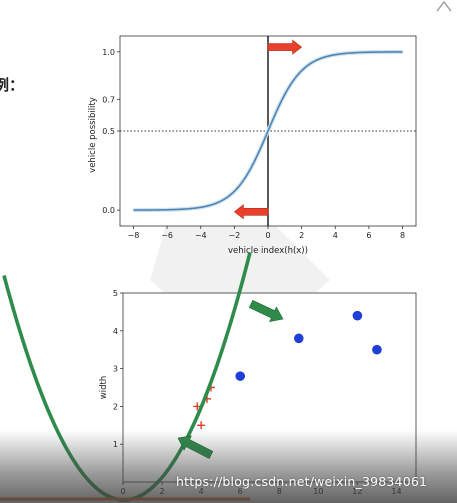 The image size is (457, 503). What do you see at coordinates (134, 235) in the screenshot?
I see `x-tick-label: −8` at bounding box center [134, 235].